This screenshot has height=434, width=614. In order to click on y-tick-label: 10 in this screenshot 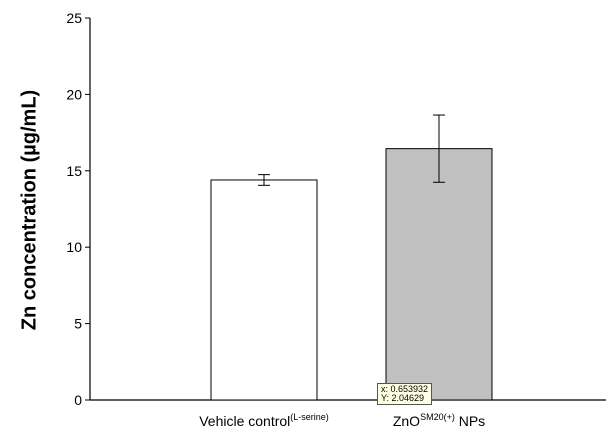, I will do `click(74, 247)`.